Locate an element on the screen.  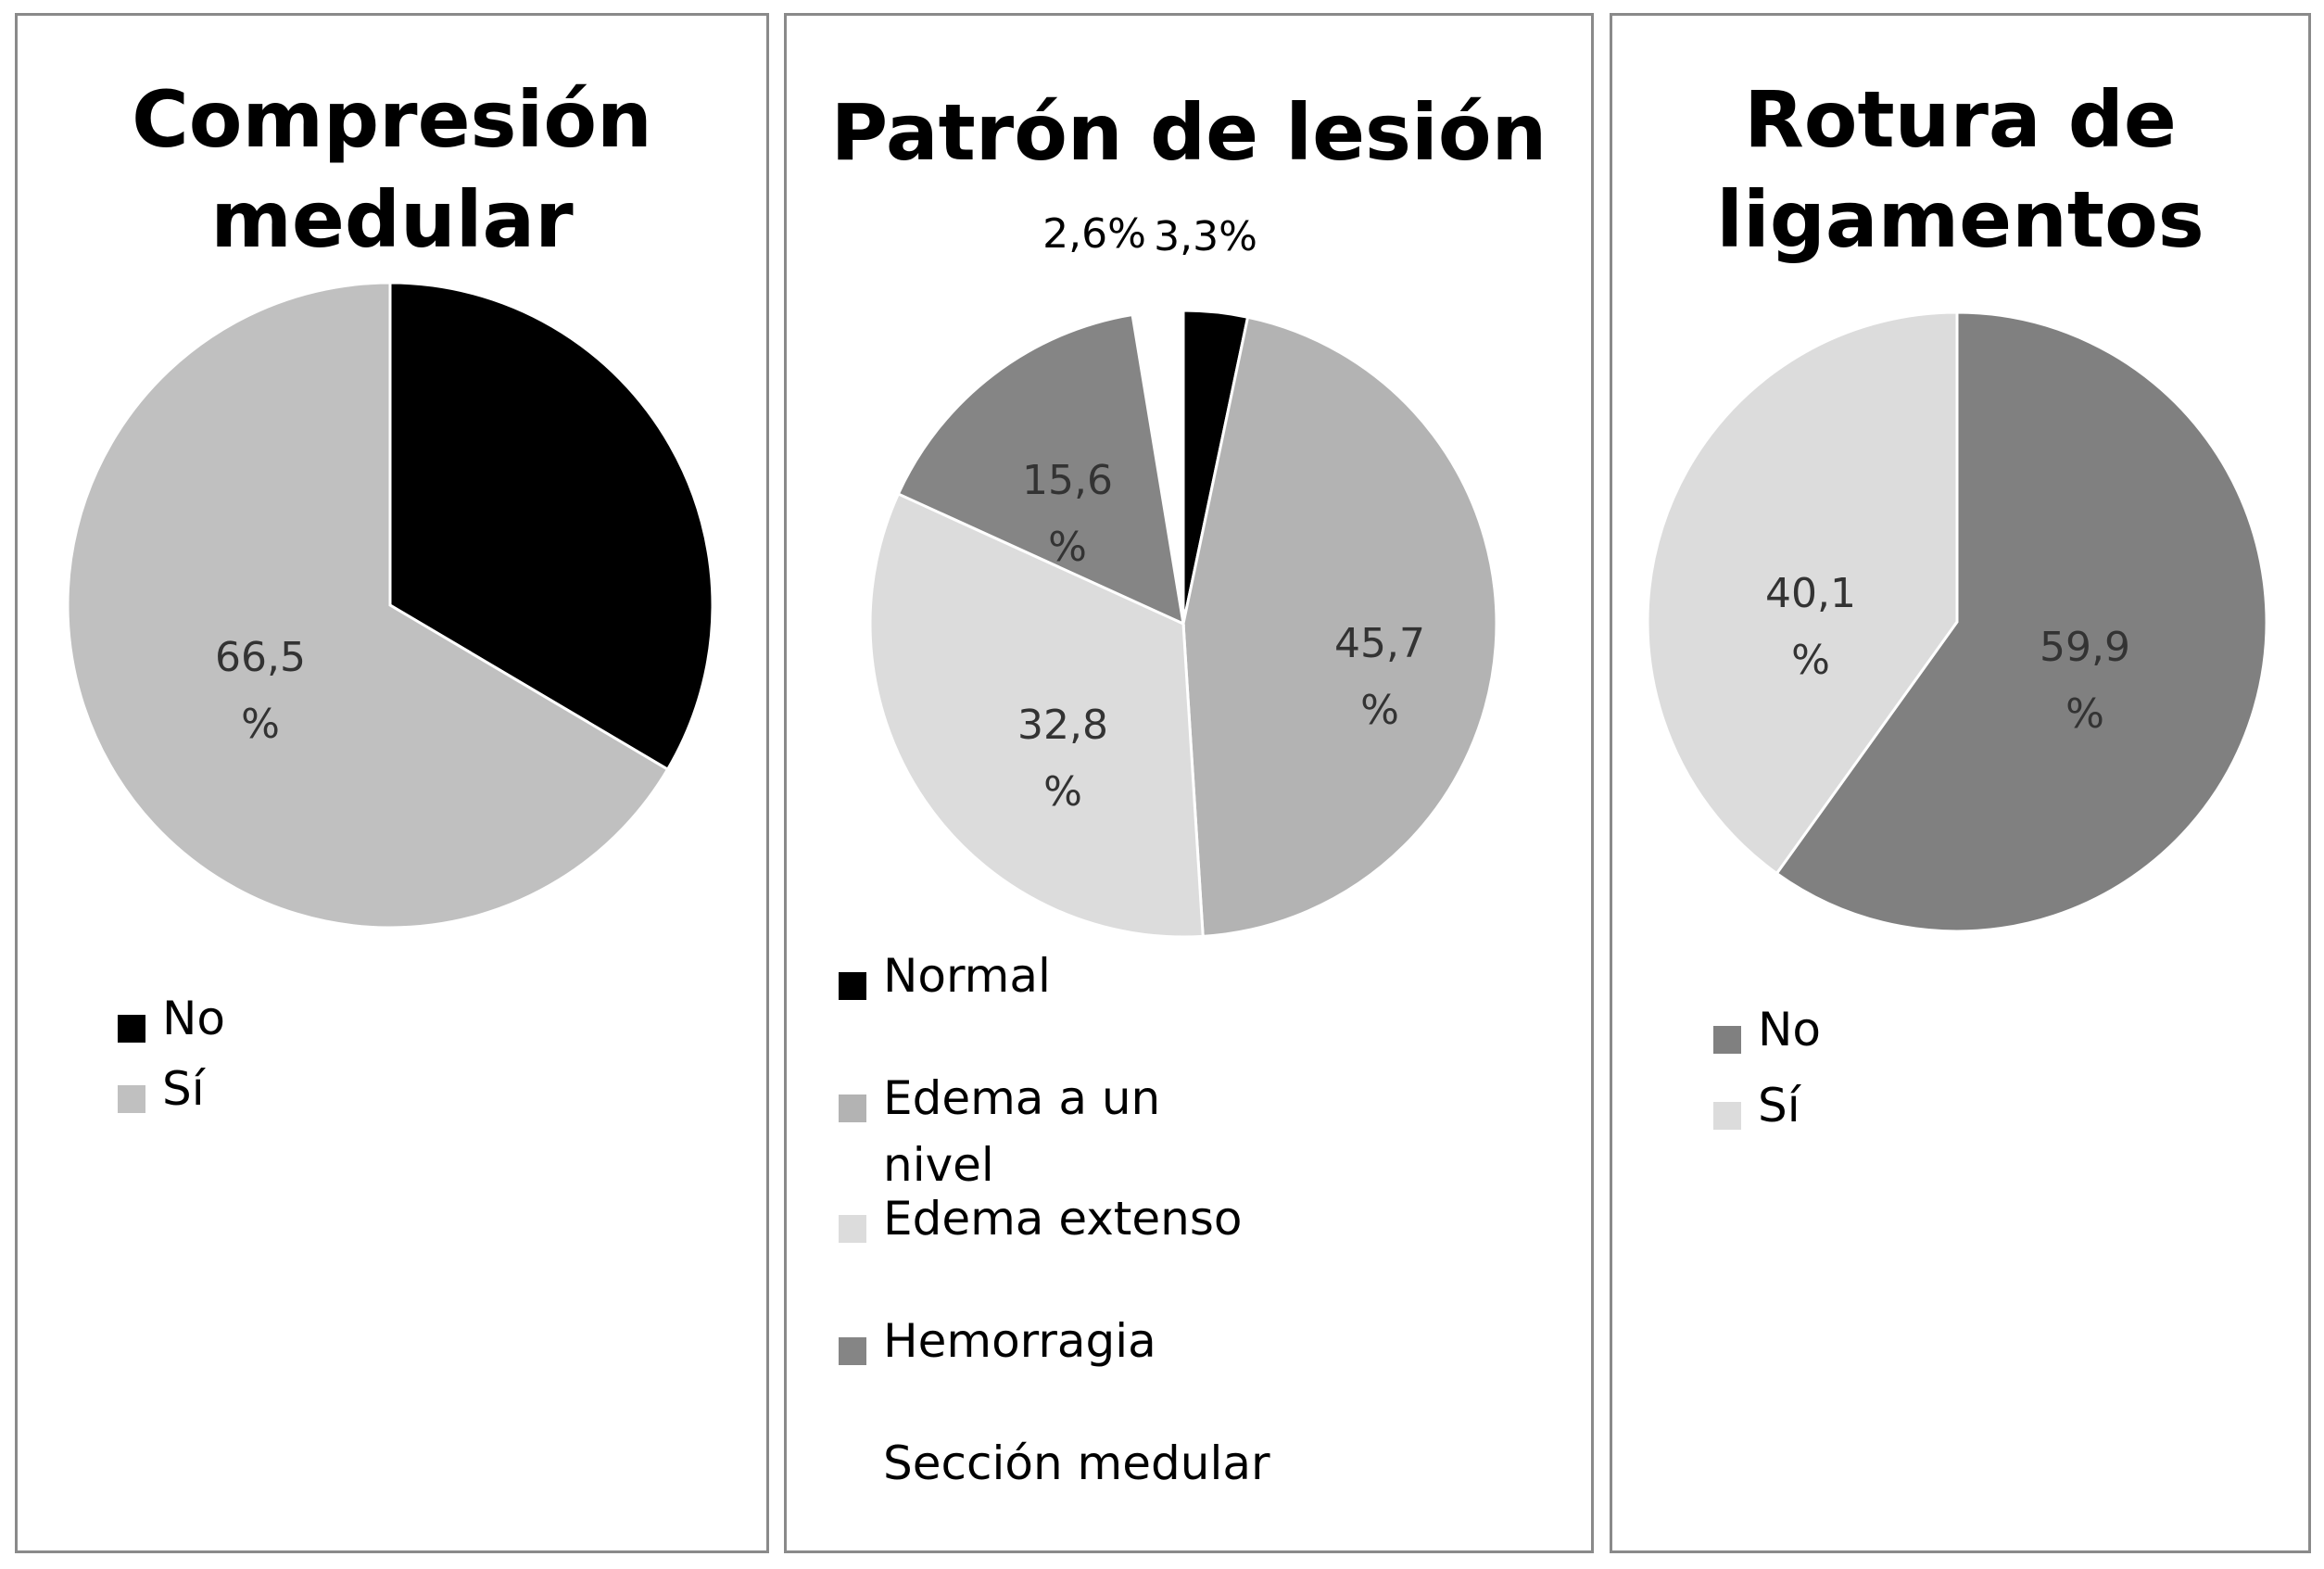
slice-value-label: 40,1% is located at coordinates (1810, 627).